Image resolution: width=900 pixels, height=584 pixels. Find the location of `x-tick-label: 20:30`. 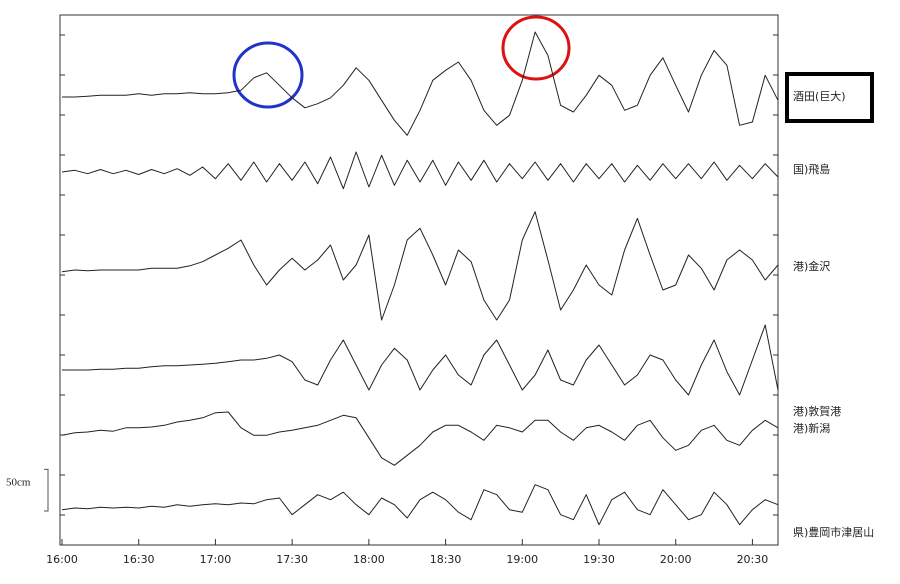

x-tick-label: 20:30 is located at coordinates (753, 559).